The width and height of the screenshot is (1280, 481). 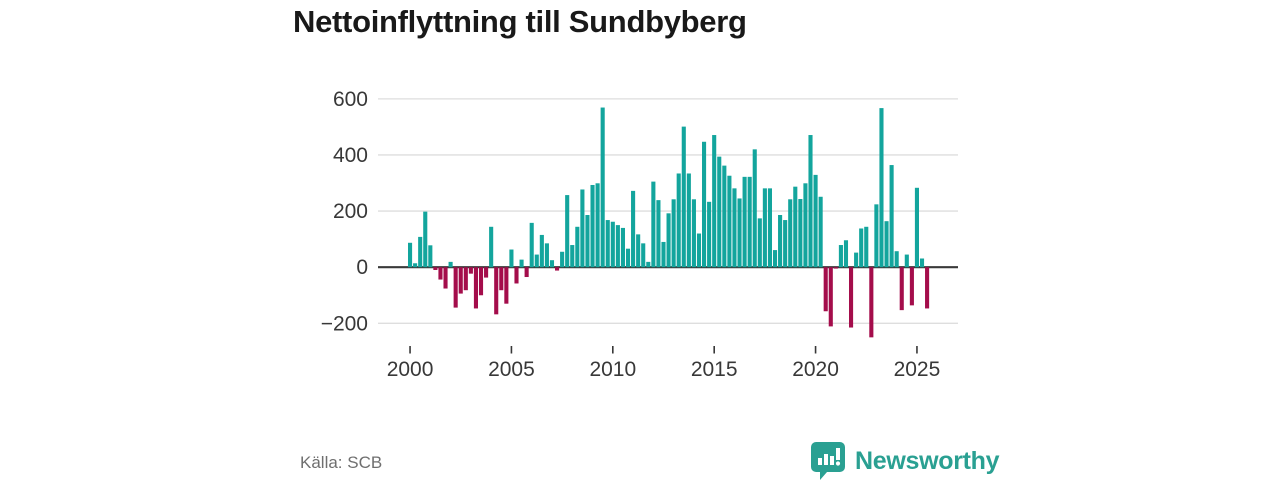 What do you see at coordinates (520, 21) in the screenshot?
I see `chart-title: Nettoinflyttning till Sundbyberg` at bounding box center [520, 21].